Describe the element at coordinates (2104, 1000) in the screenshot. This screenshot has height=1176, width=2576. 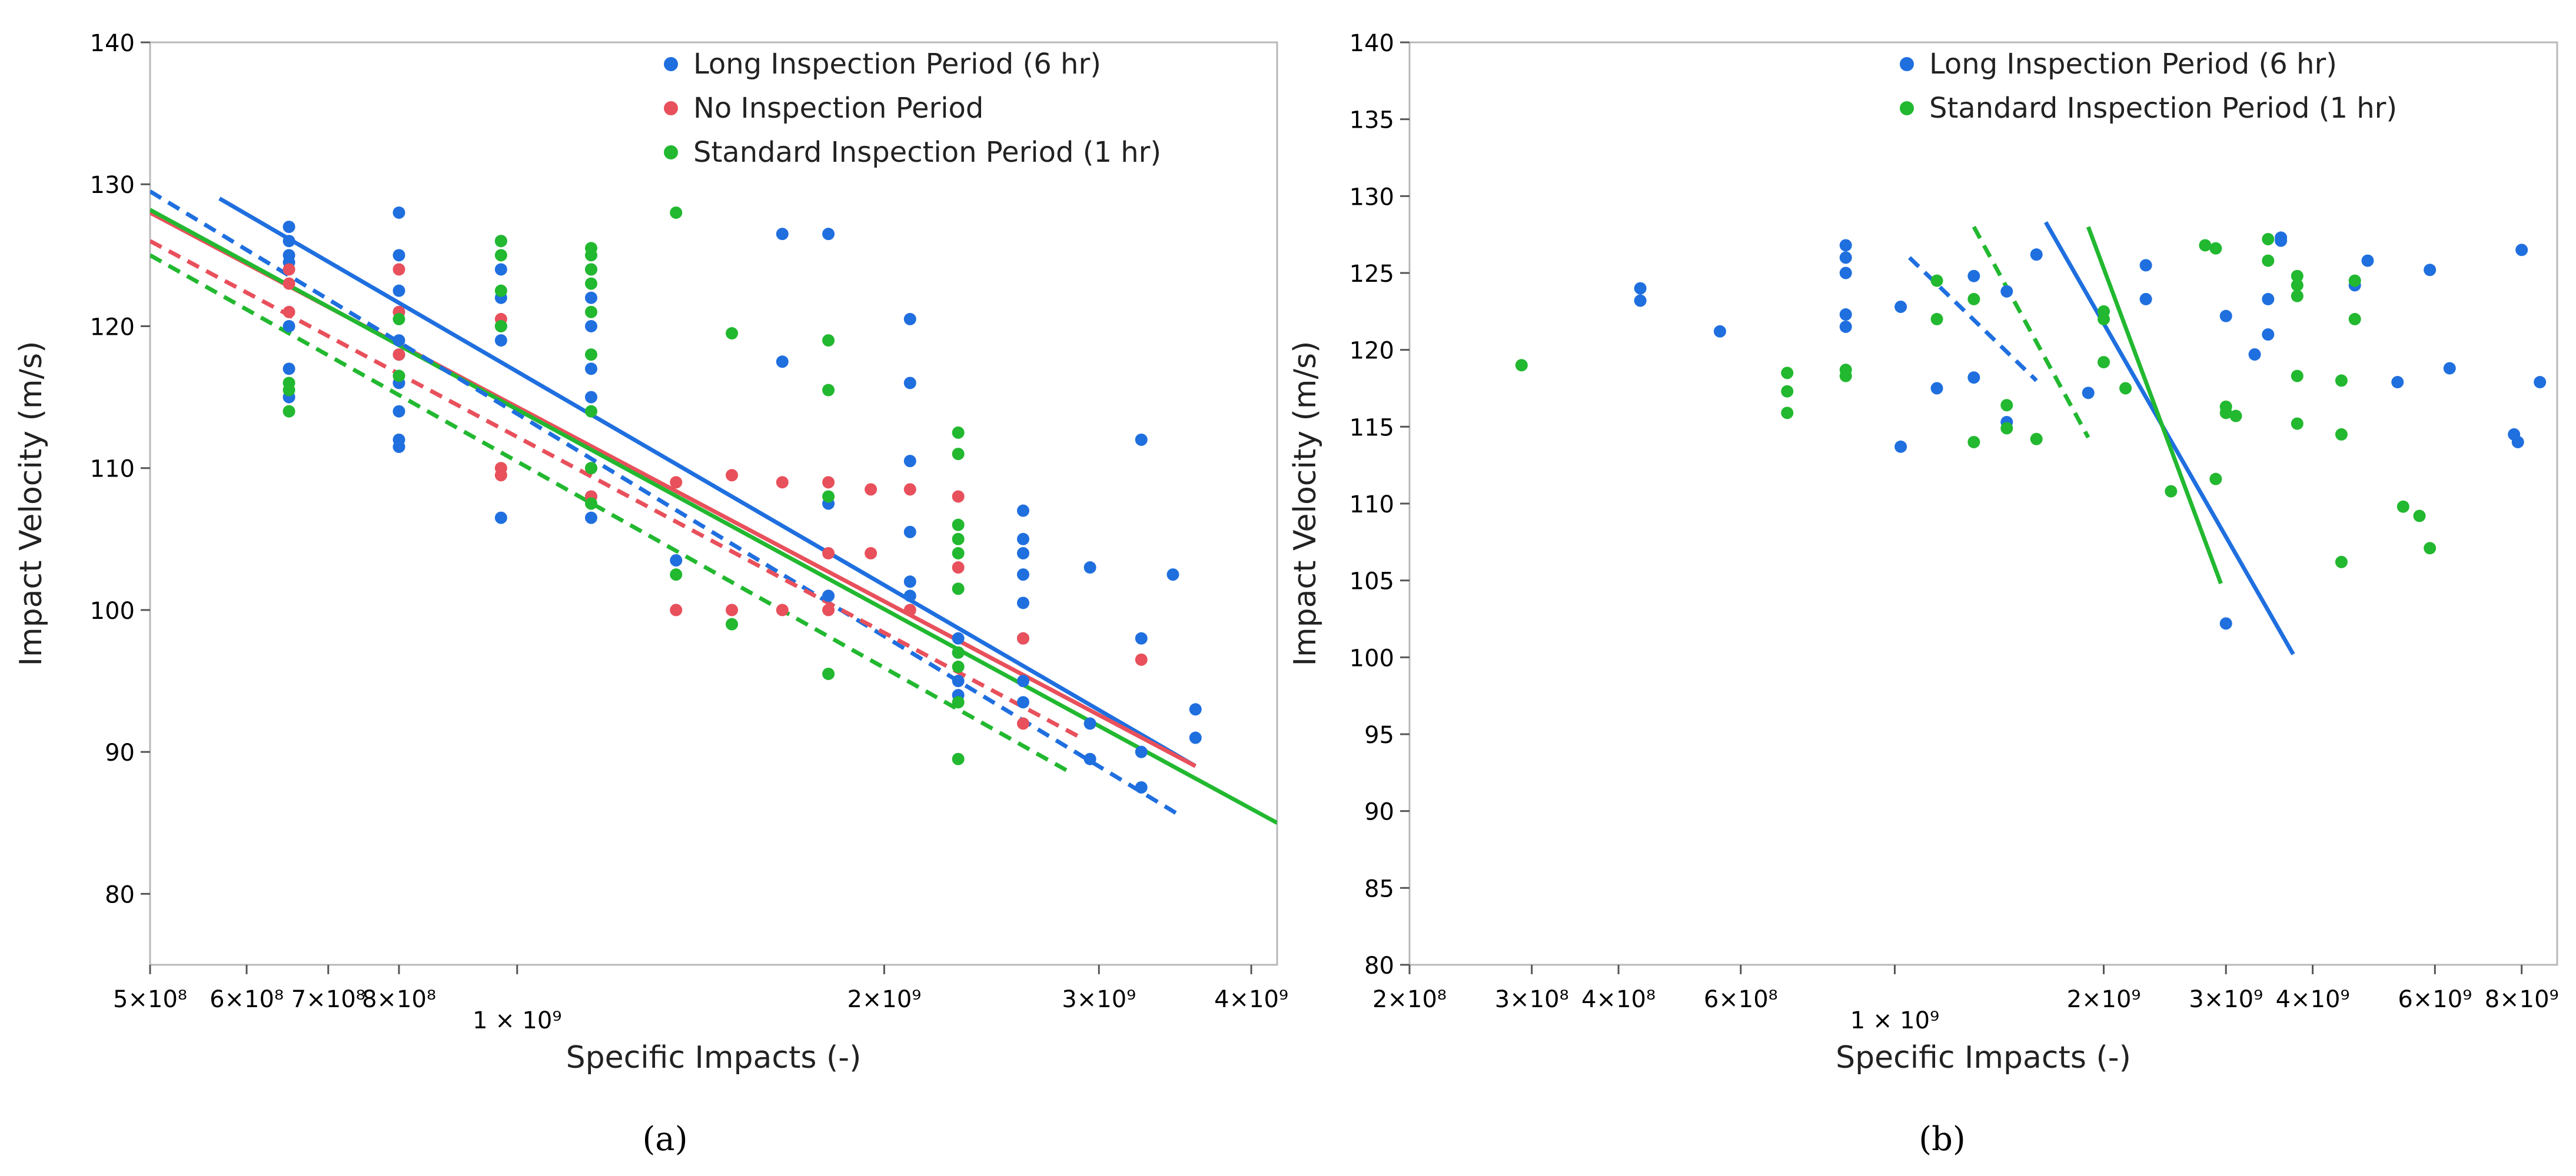
I see `x-tick-label: 2×10⁹` at that location.